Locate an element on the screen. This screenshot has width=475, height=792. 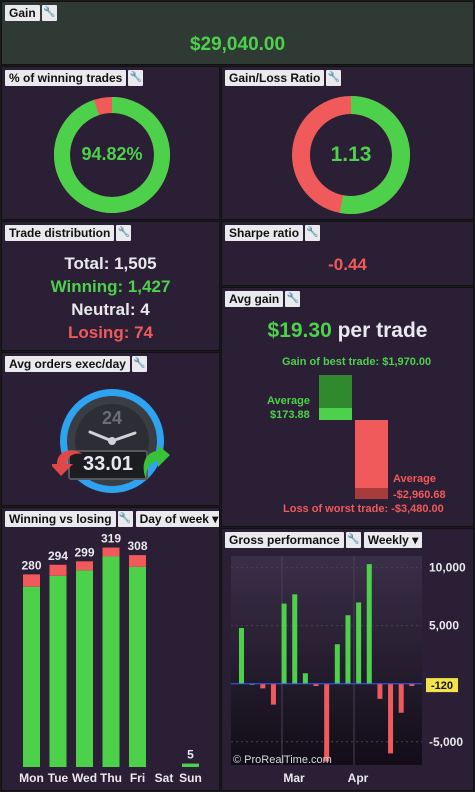
current-value-badge is located at coordinates (442, 685).